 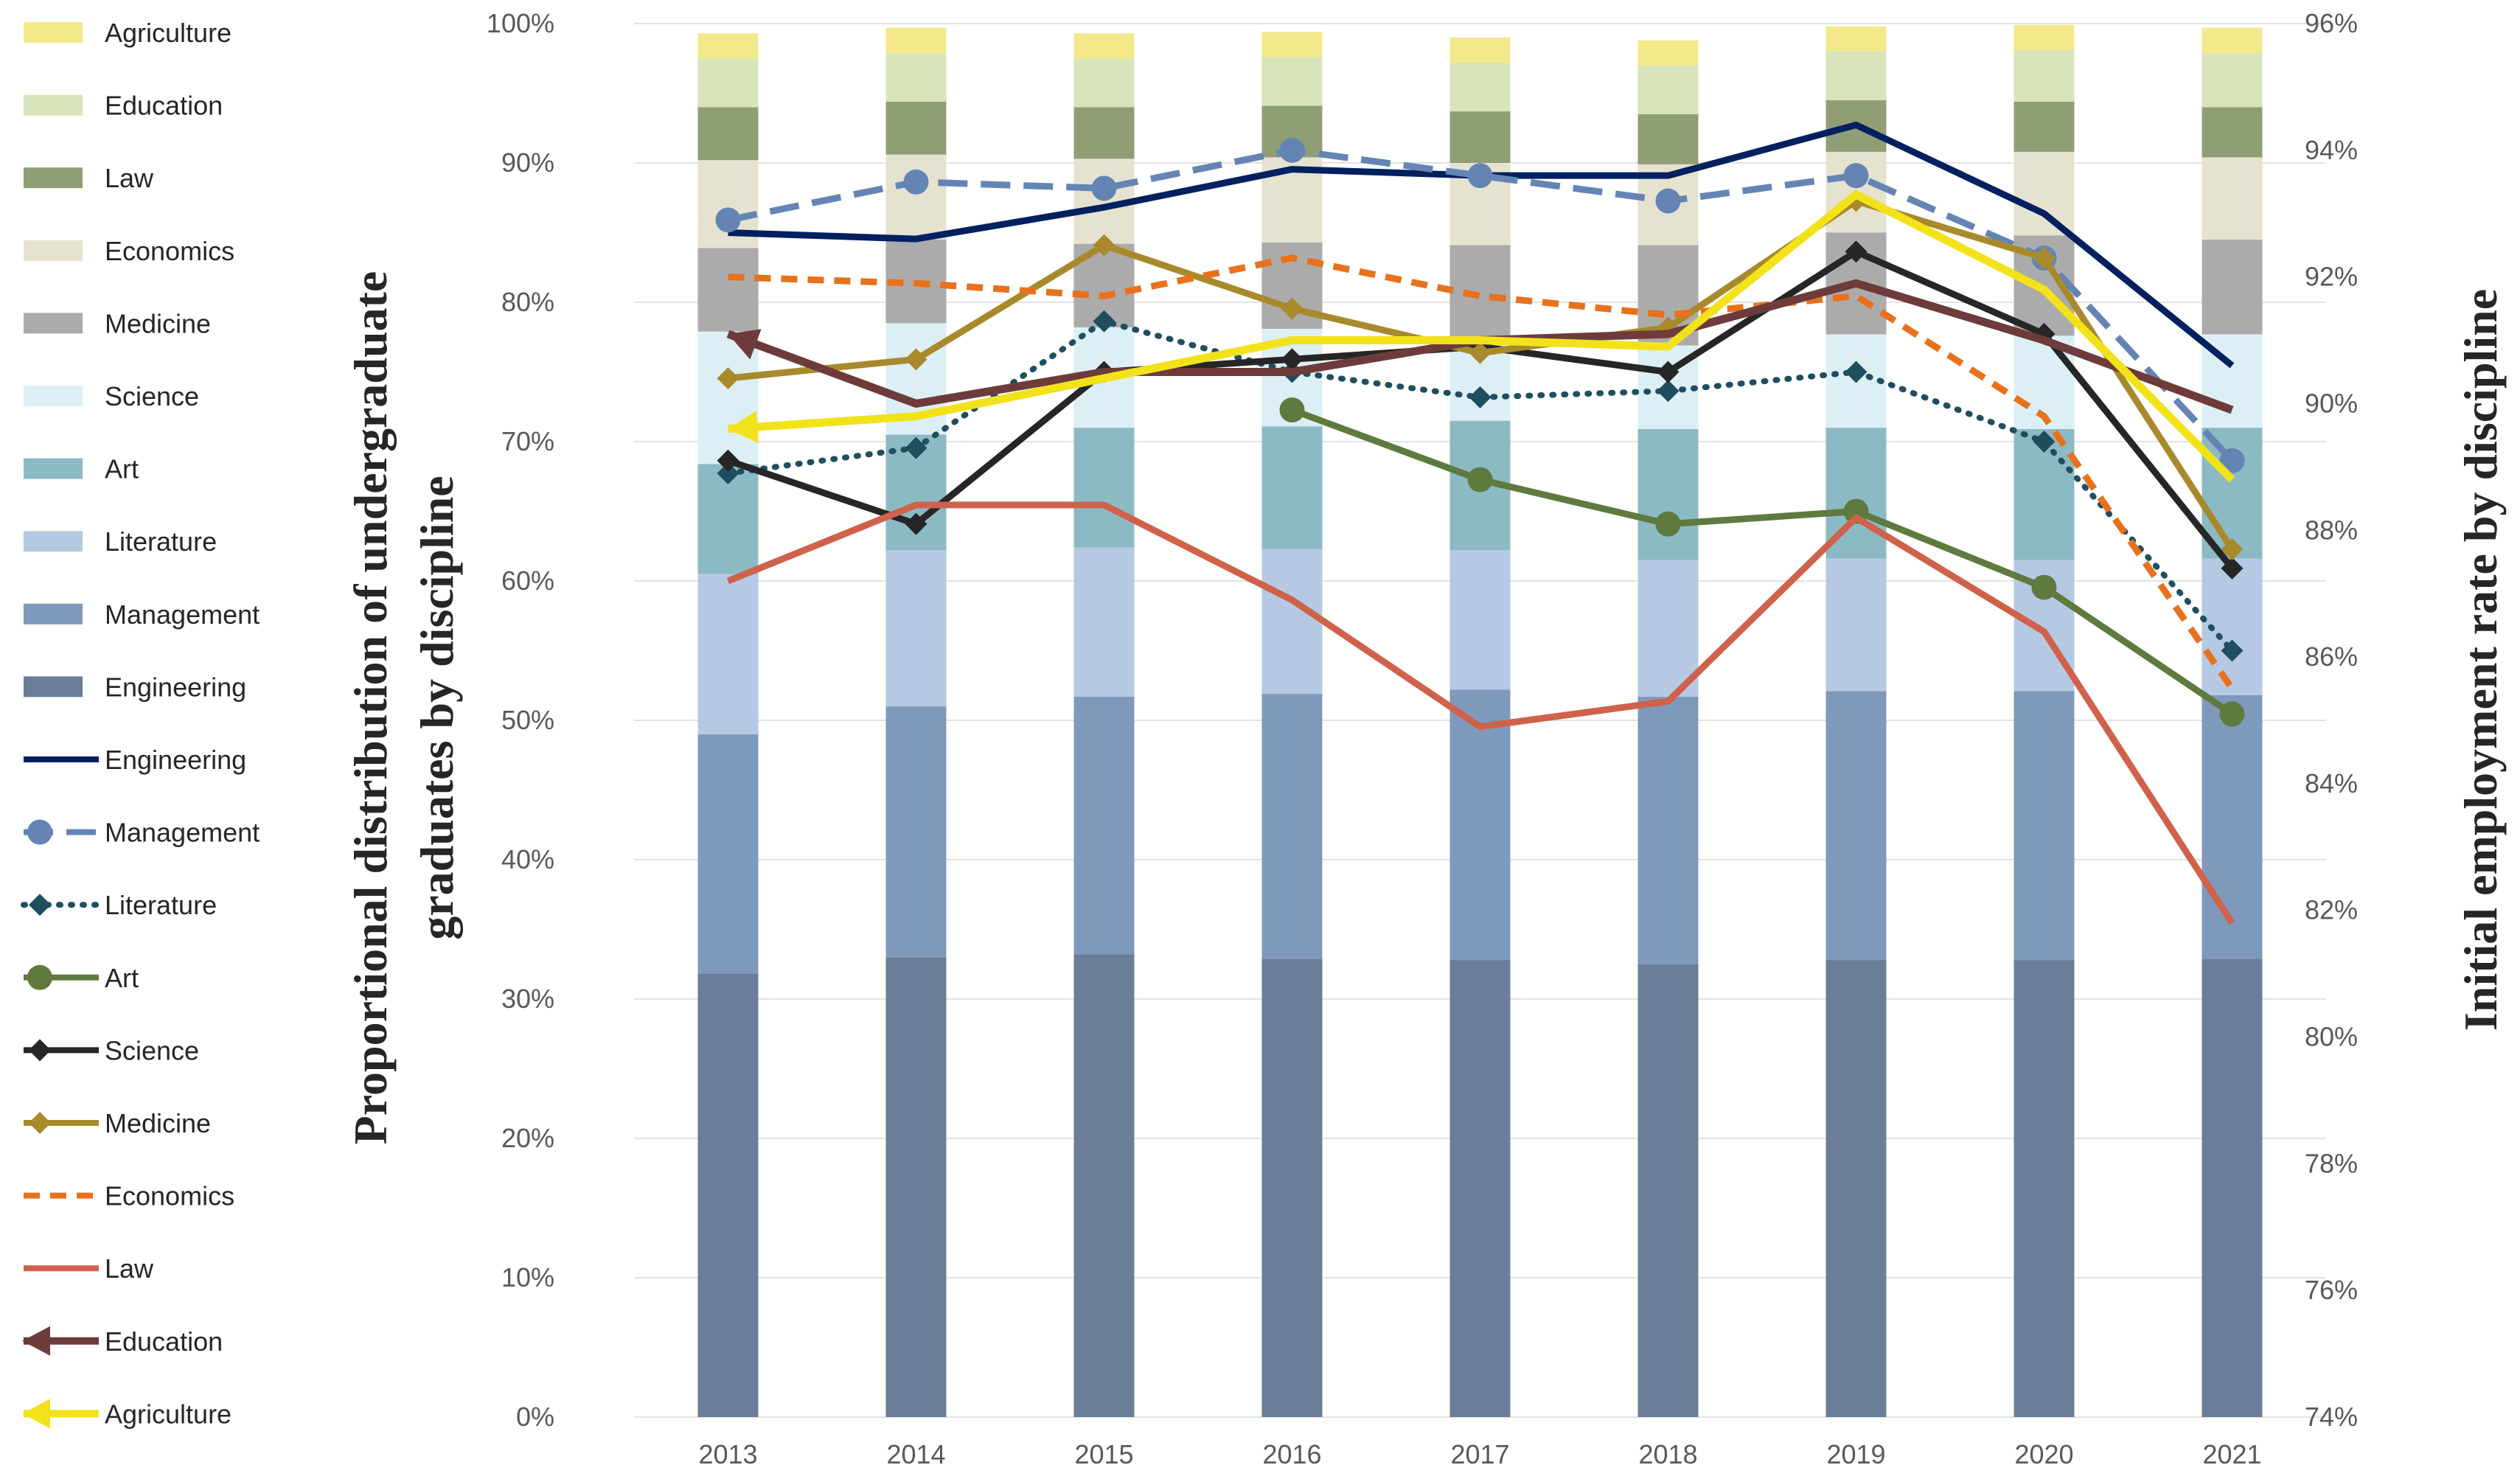 I want to click on y-right-tick-label: 80%, so click(x=2331, y=1037).